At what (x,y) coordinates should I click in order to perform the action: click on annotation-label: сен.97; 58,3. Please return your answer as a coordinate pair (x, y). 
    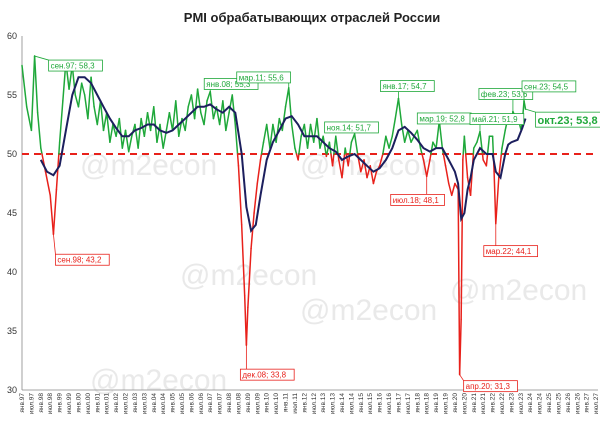
    Looking at the image, I should click on (73, 66).